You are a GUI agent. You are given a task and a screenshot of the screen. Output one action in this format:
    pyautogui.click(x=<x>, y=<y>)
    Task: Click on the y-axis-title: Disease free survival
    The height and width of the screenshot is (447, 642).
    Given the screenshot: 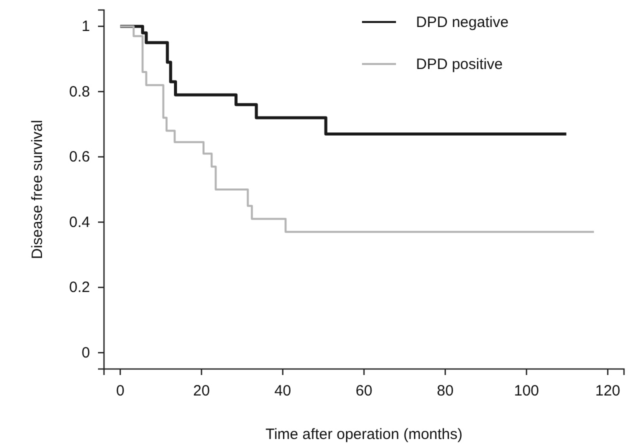 What is the action you would take?
    pyautogui.click(x=37, y=190)
    